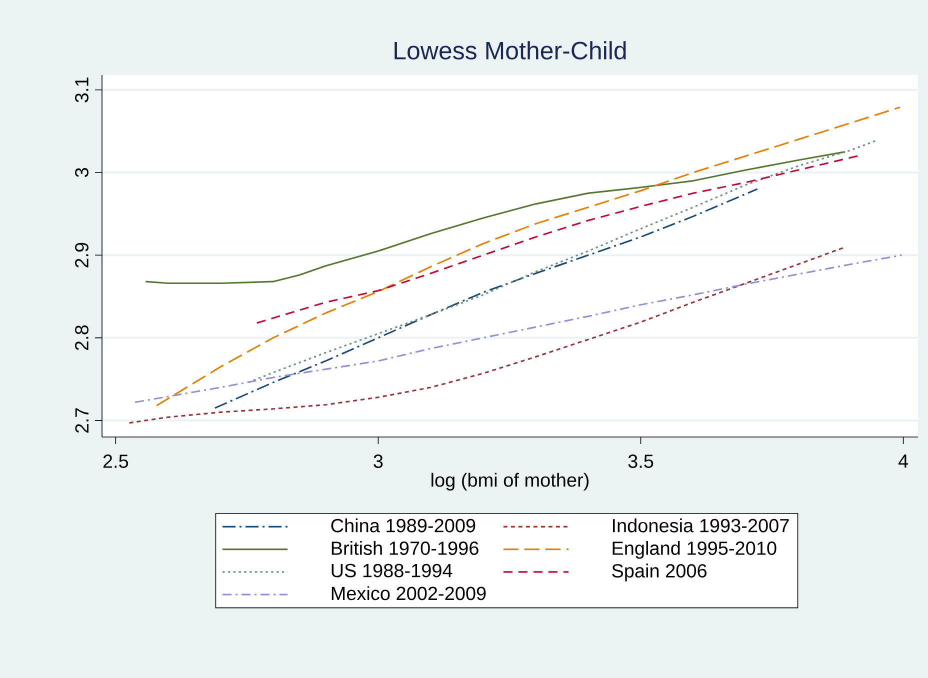  Describe the element at coordinates (903, 461) in the screenshot. I see `x-tick-label: 4` at that location.